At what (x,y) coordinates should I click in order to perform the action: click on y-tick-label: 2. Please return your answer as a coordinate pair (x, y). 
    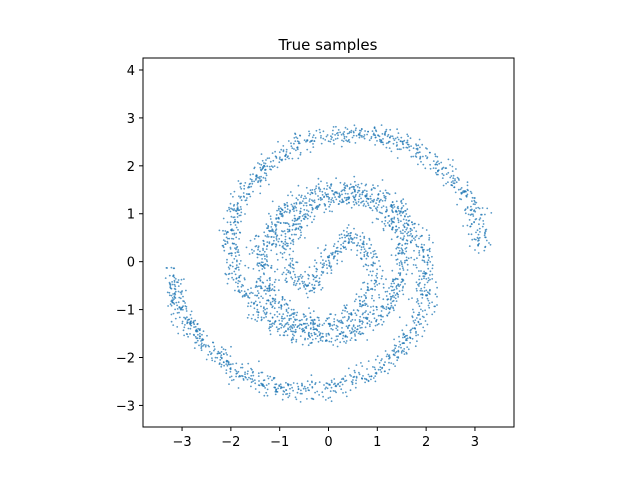
    Looking at the image, I should click on (131, 167).